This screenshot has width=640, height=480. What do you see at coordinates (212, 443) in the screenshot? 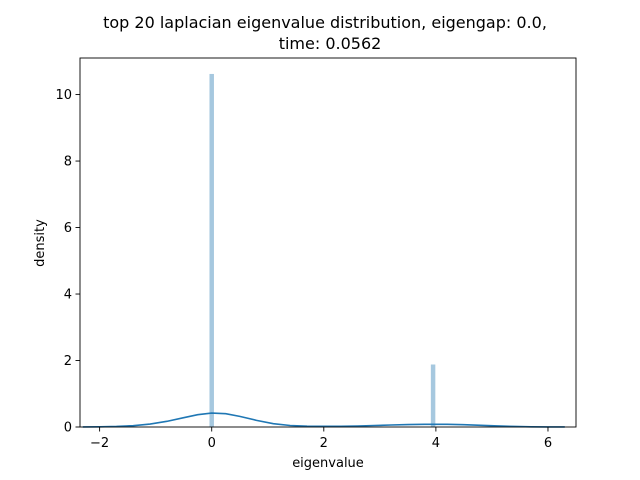
I see `x-tick-label: 0` at bounding box center [212, 443].